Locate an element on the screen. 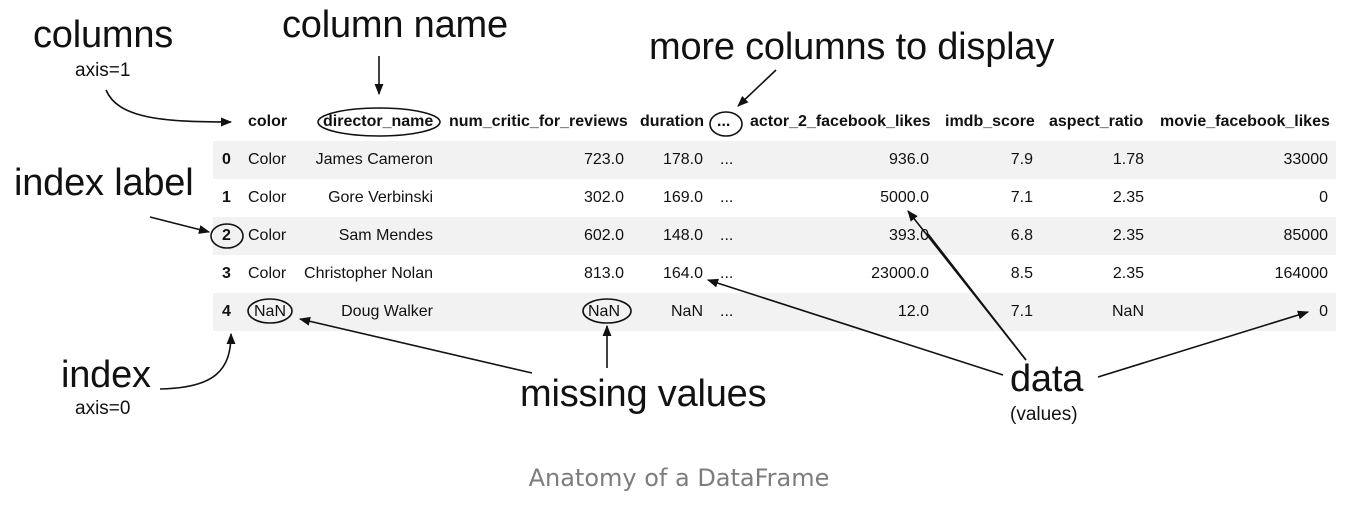 This screenshot has height=516, width=1358. row-3-index: 3 is located at coordinates (226, 273).